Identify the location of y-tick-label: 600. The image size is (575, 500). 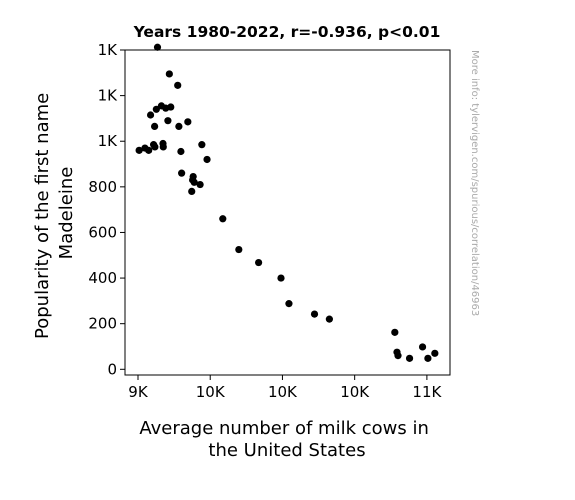
(102, 232).